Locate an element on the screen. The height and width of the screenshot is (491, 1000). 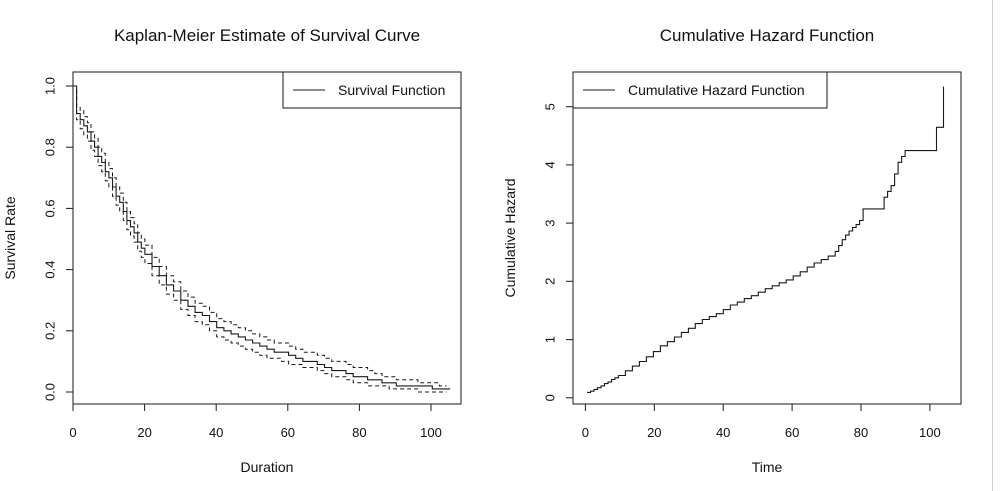
hazard-x-ticks: 0 20 40 60 80 100 is located at coordinates (761, 422).